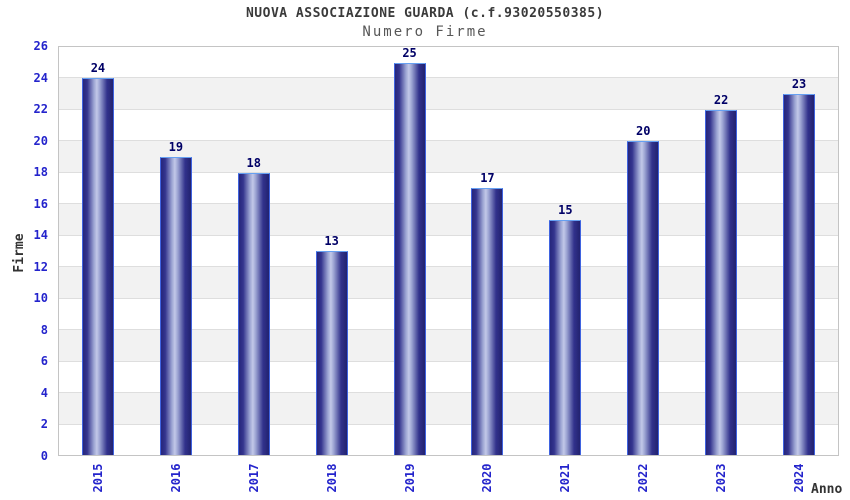  Describe the element at coordinates (253, 478) in the screenshot. I see `x-tick-label: 2017` at that location.